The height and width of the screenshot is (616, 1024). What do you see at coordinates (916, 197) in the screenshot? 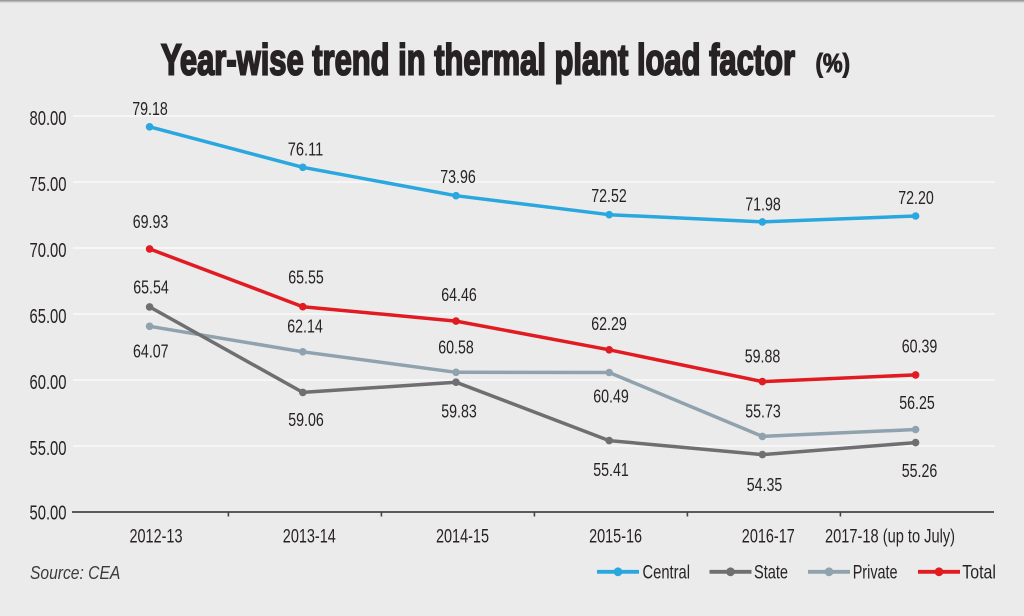
I see `svg-text: 72.20` at bounding box center [916, 197].